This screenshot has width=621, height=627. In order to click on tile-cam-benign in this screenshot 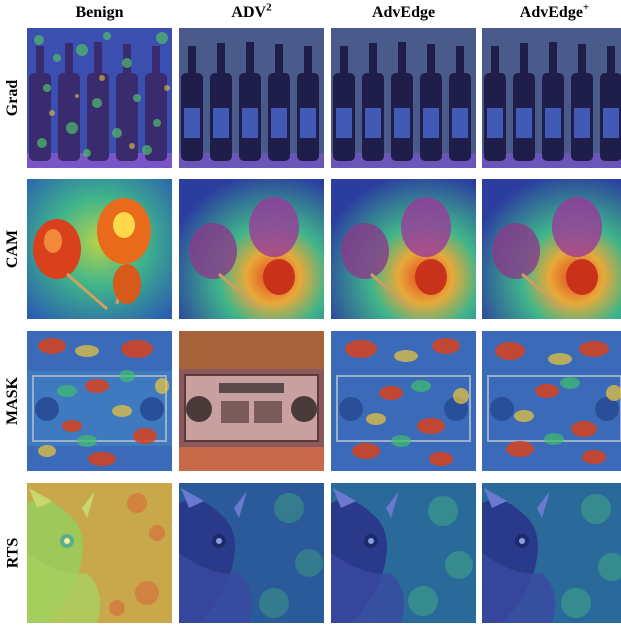, I will do `click(99, 249)`.